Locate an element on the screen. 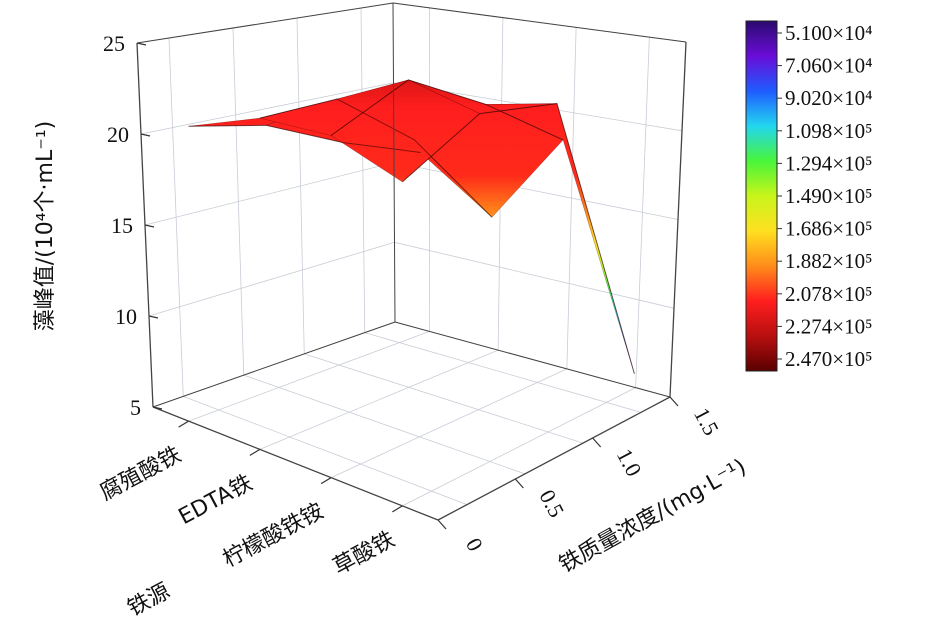  y-tick-label: 草酸铁 is located at coordinates (364, 553).